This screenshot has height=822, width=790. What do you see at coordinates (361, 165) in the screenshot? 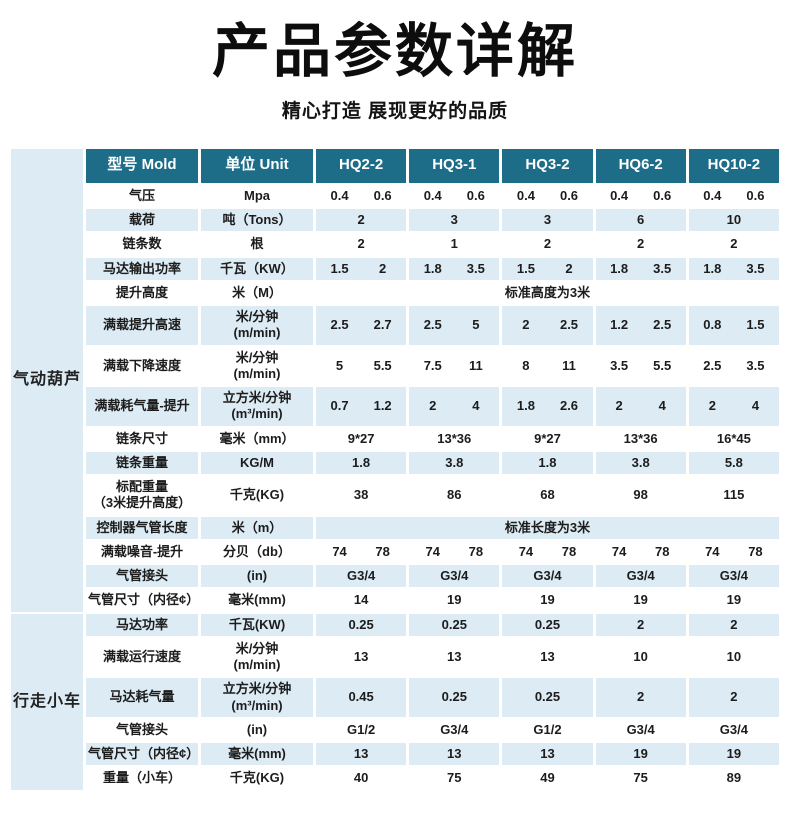
I see `column-header: HQ2-2` at bounding box center [361, 165].